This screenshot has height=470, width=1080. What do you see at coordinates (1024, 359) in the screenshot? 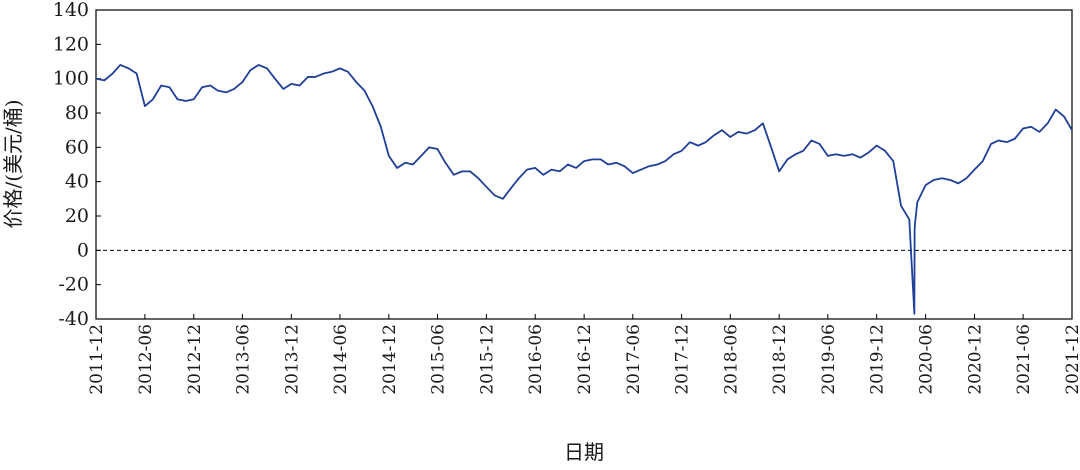
I see `x-tick-label: 2021-06` at bounding box center [1024, 359].